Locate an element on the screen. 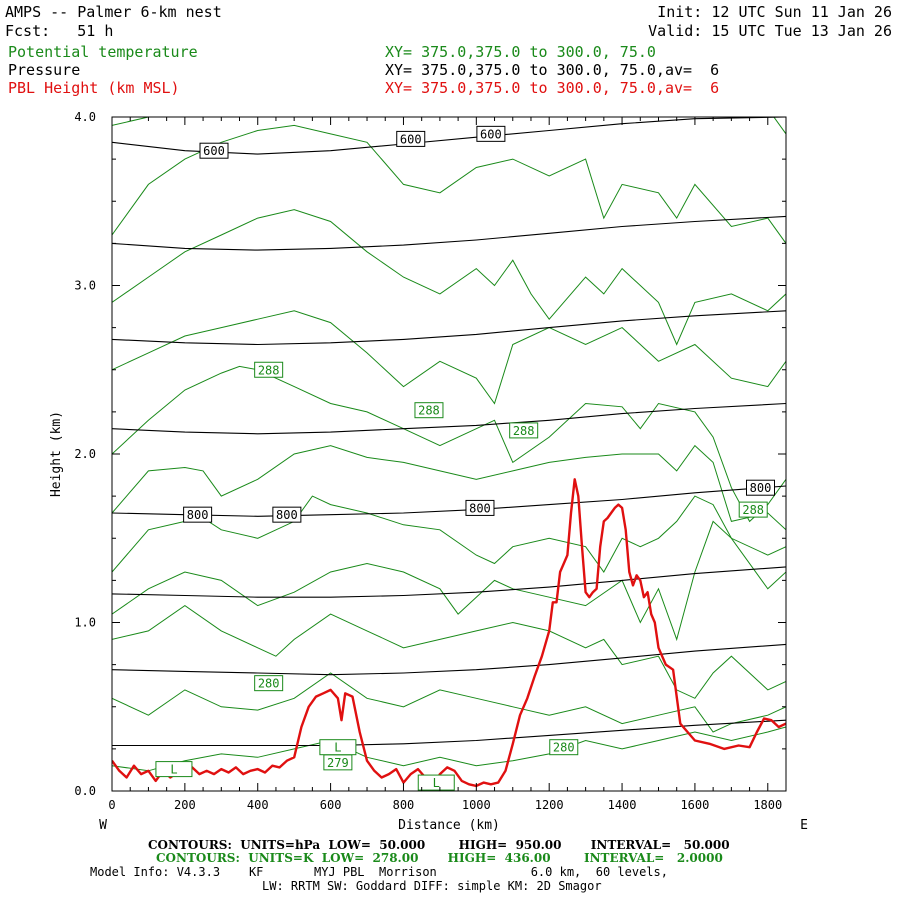 This screenshot has height=900, width=900. pressure-label-600-1: 600 is located at coordinates (411, 138).